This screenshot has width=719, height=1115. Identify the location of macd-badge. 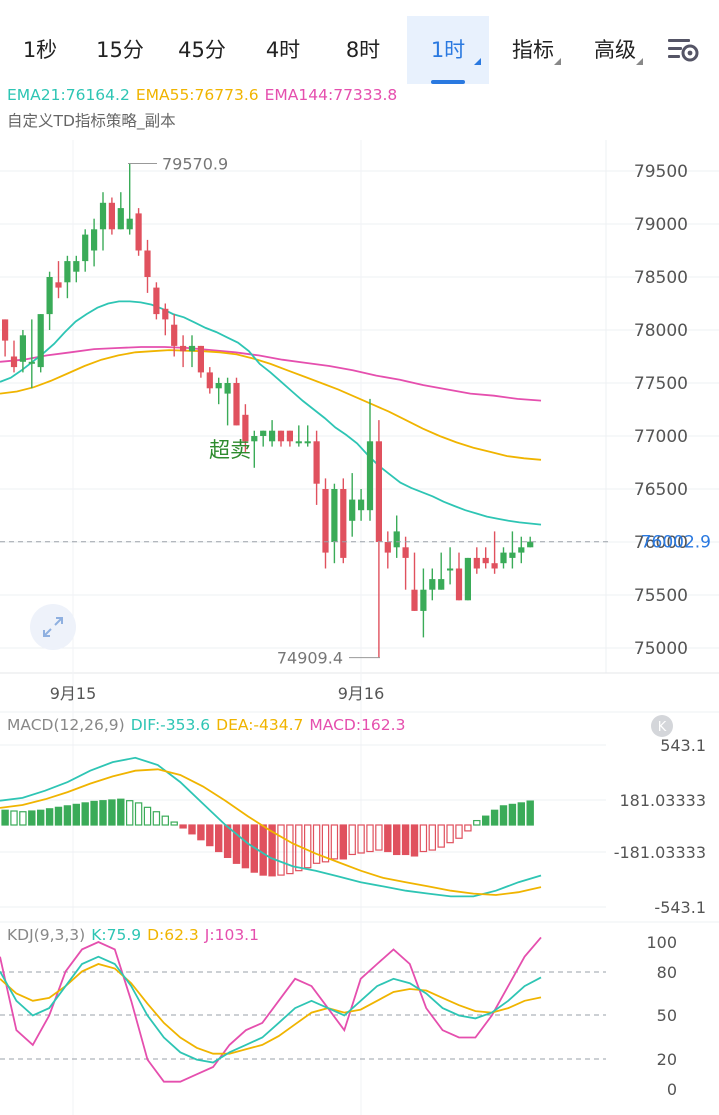
(662, 726).